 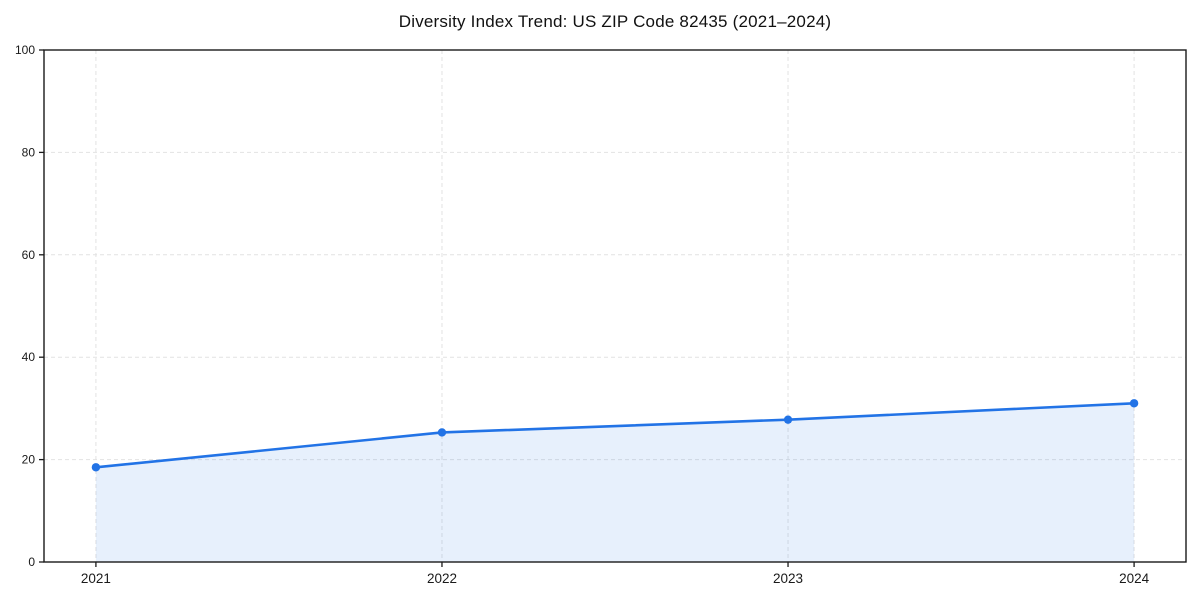 What do you see at coordinates (1134, 578) in the screenshot?
I see `x-tick-label: 2024` at bounding box center [1134, 578].